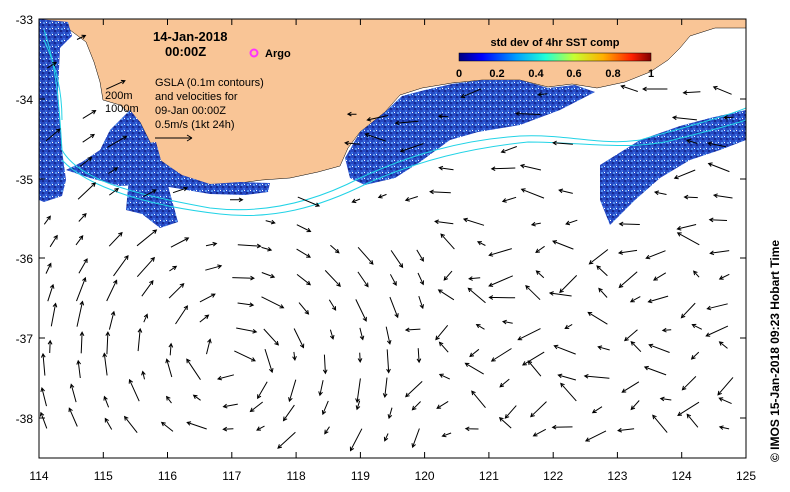  What do you see at coordinates (103, 476) in the screenshot?
I see `x-tick: 115` at bounding box center [103, 476].